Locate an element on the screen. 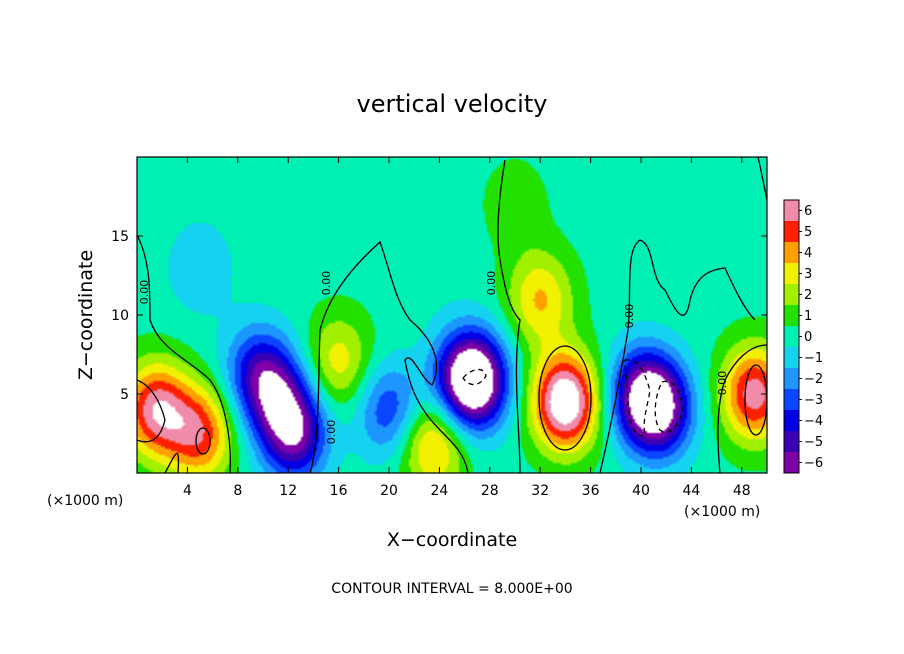 The image size is (904, 654). x-tick-label: 48 is located at coordinates (742, 491).